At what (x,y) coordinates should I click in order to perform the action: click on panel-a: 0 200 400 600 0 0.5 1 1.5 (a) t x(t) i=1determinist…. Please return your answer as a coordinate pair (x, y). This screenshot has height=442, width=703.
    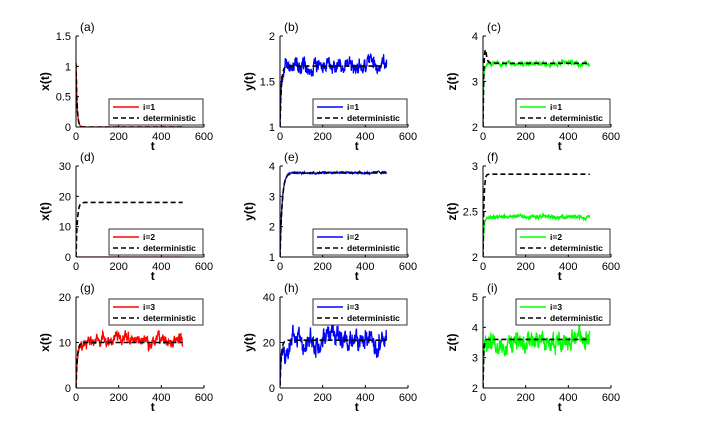
    Looking at the image, I should click on (125, 86).